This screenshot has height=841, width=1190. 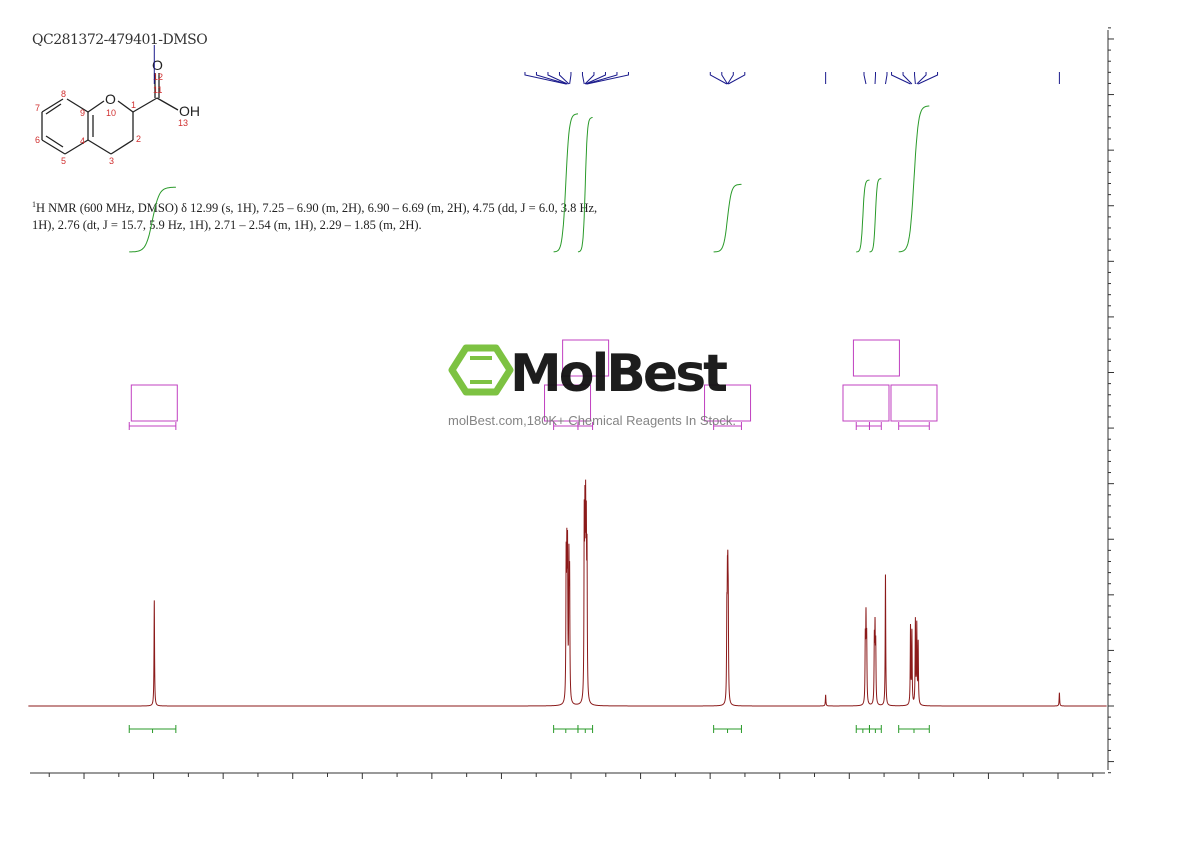 What do you see at coordinates (133, 105) in the screenshot?
I see `atom-number: 1` at bounding box center [133, 105].